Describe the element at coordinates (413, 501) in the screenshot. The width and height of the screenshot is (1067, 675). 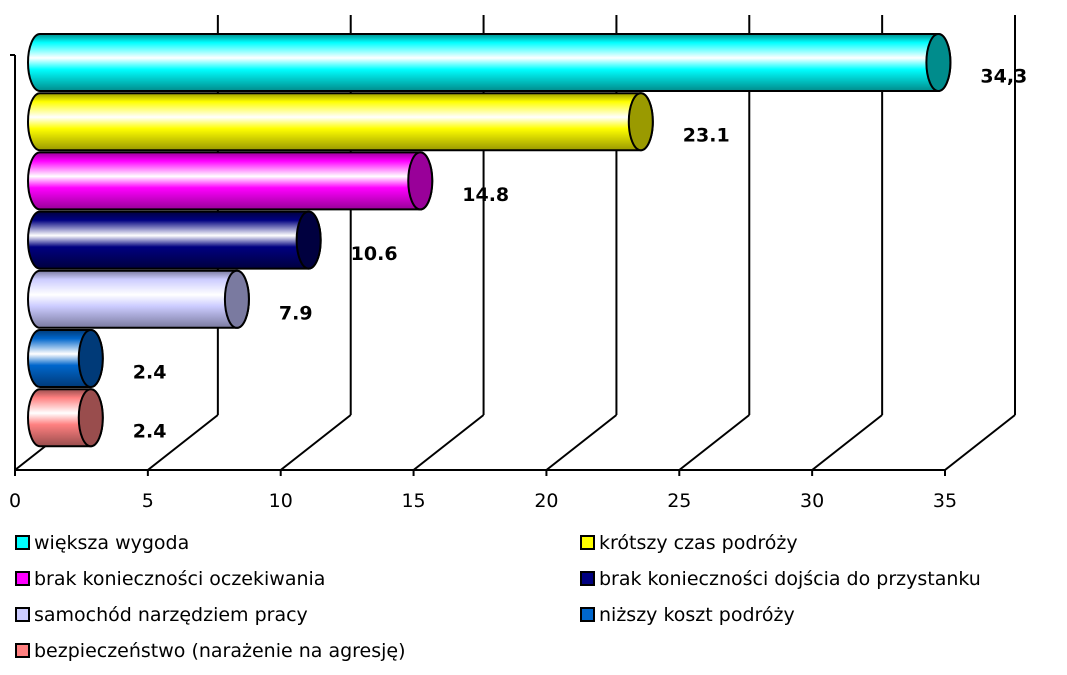
I see `x-tick-label: 15` at that location.